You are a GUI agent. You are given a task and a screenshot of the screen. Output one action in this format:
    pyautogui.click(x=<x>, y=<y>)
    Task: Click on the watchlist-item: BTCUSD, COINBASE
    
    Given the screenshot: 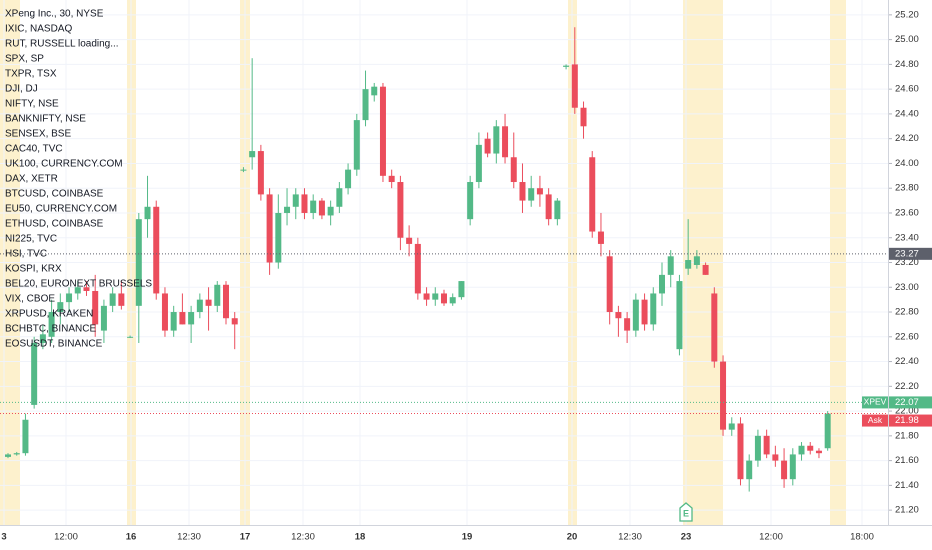 What is the action you would take?
    pyautogui.click(x=54, y=194)
    